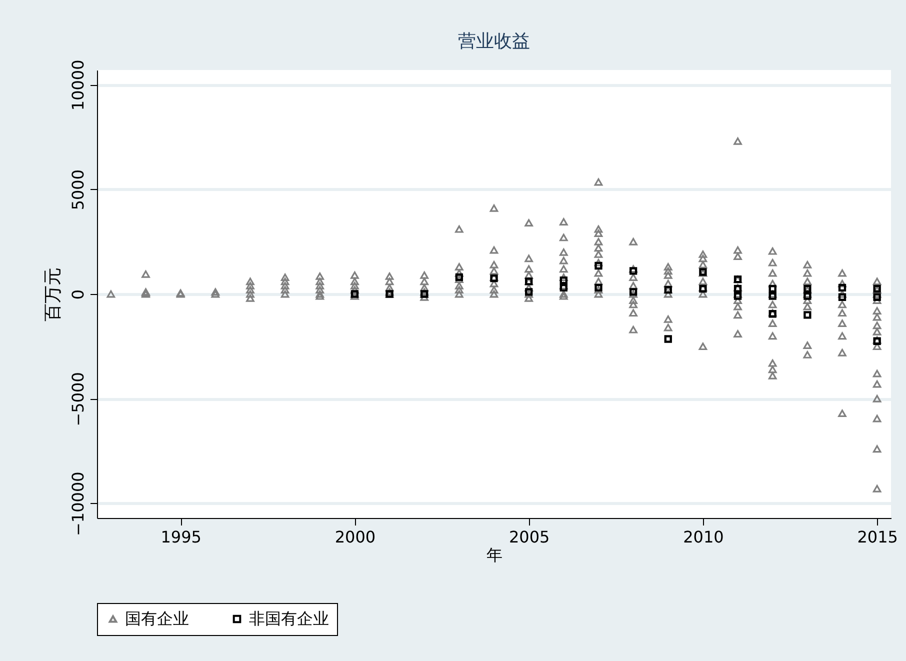  What do you see at coordinates (494, 555) in the screenshot?
I see `x-axis-title: 年` at bounding box center [494, 555].